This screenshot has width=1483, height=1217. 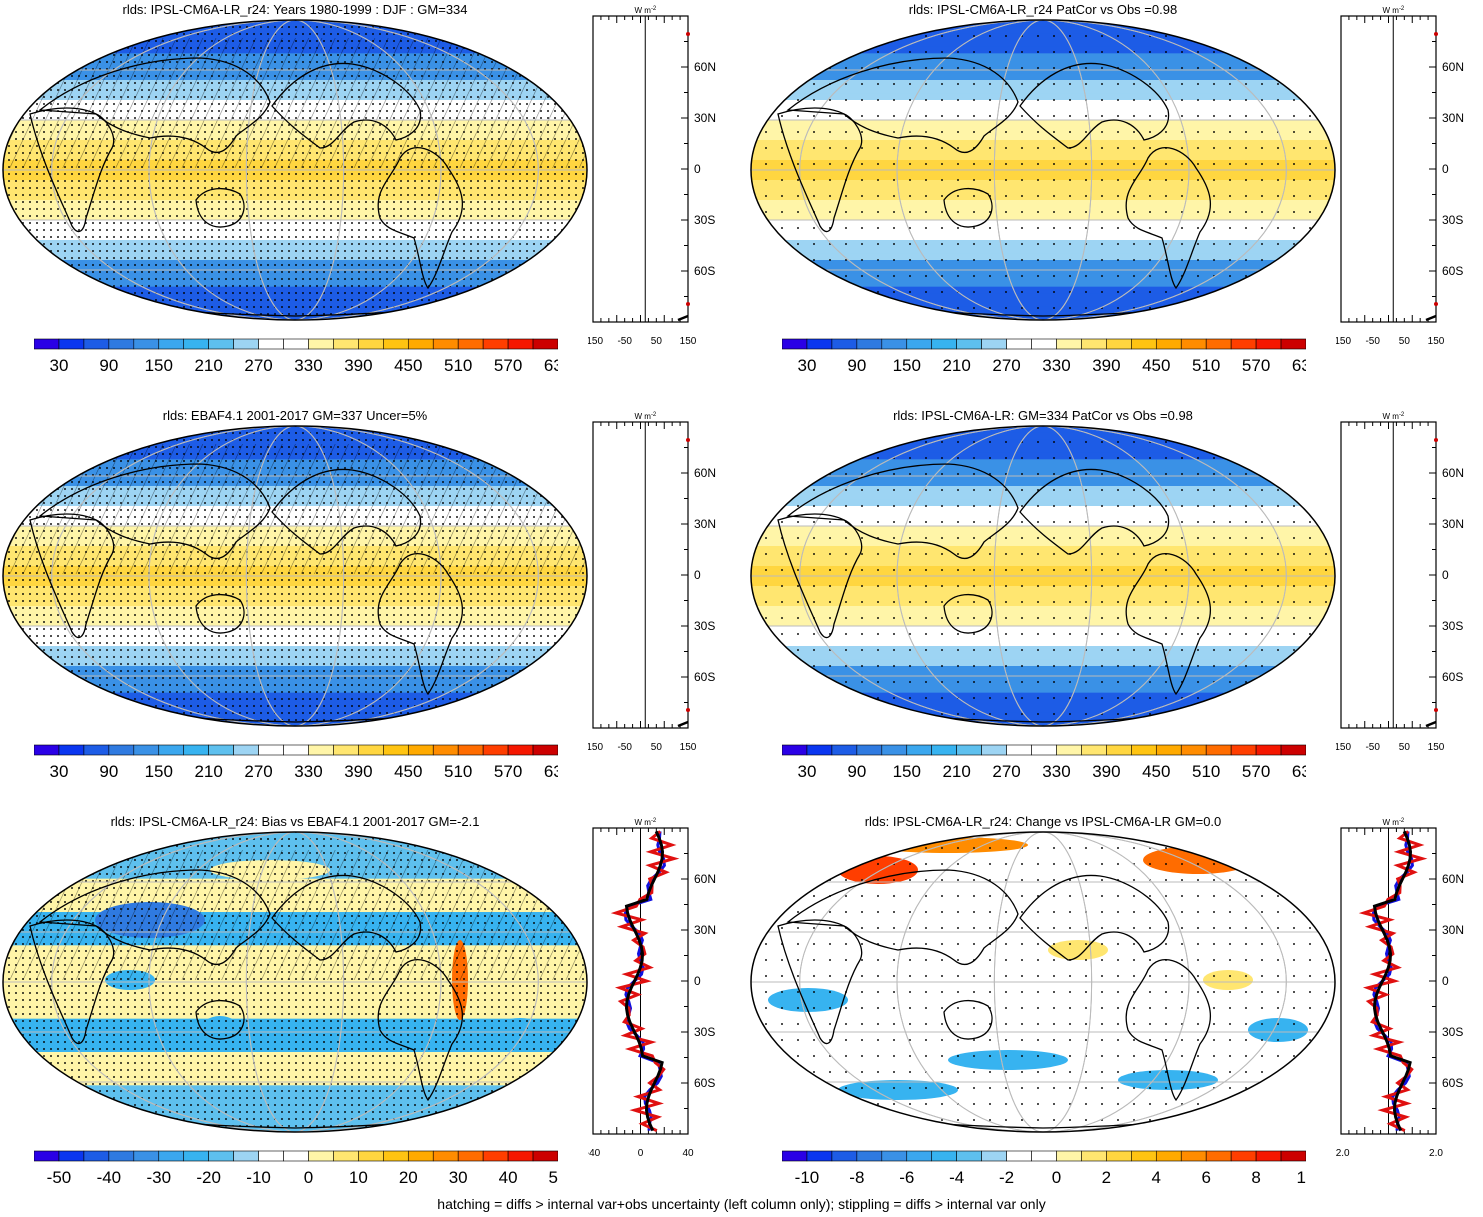 What do you see at coordinates (688, 1153) in the screenshot?
I see `xtick-label: 40` at bounding box center [688, 1153].